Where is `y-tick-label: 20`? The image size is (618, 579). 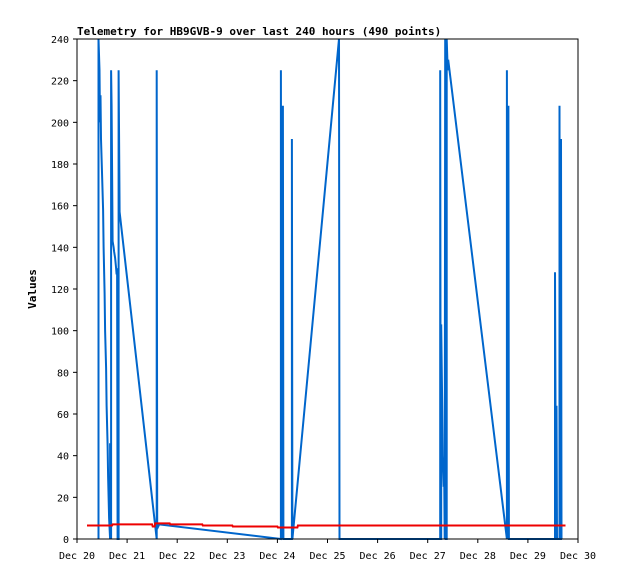
y-tick-label: 20 is located at coordinates (63, 498).